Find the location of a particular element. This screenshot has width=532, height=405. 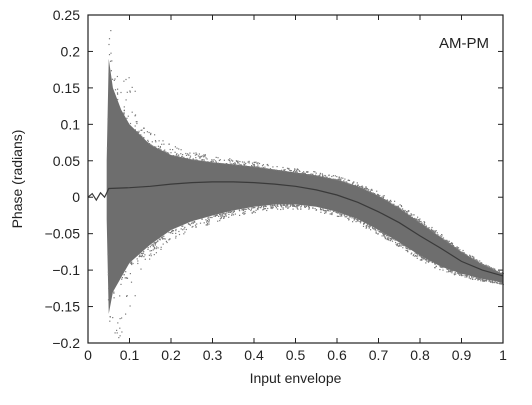

y-tick-label: 0.05 is located at coordinates (66, 161).